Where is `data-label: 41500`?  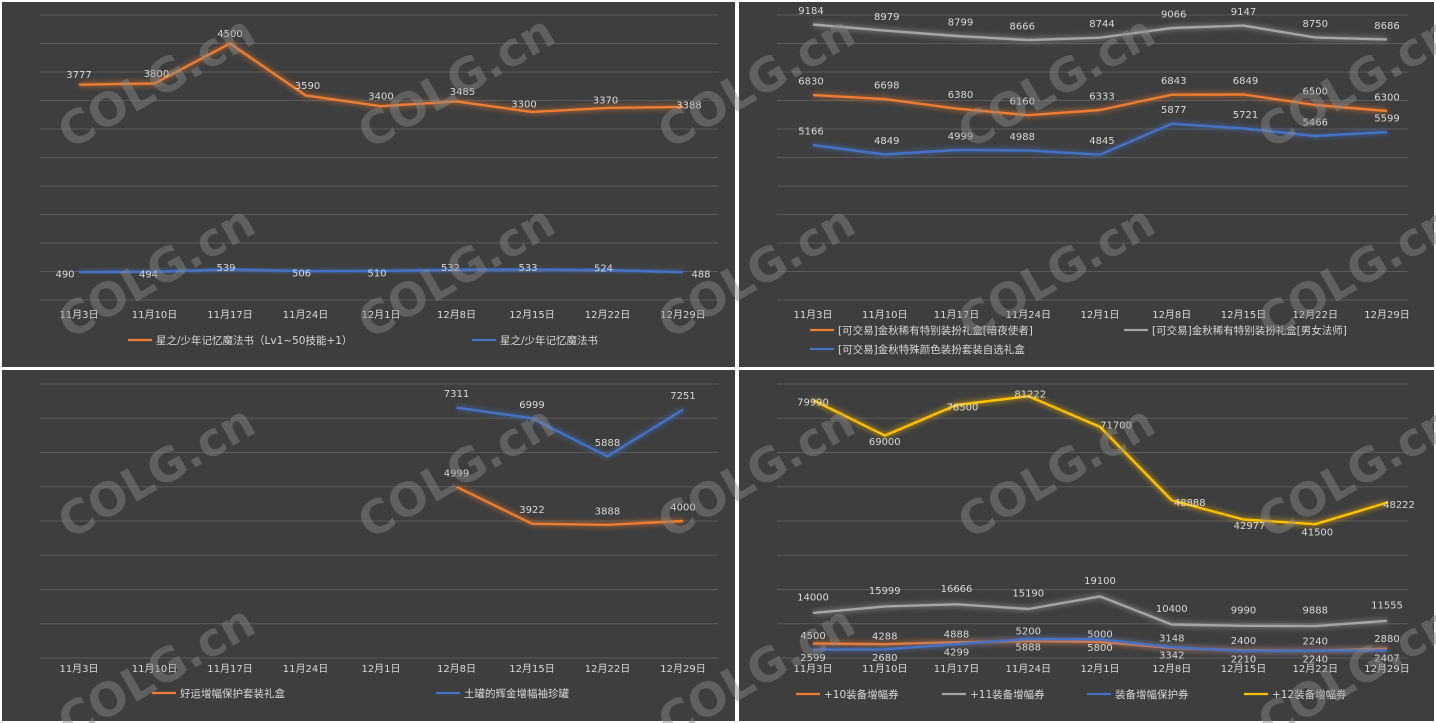
data-label: 41500 is located at coordinates (1317, 533).